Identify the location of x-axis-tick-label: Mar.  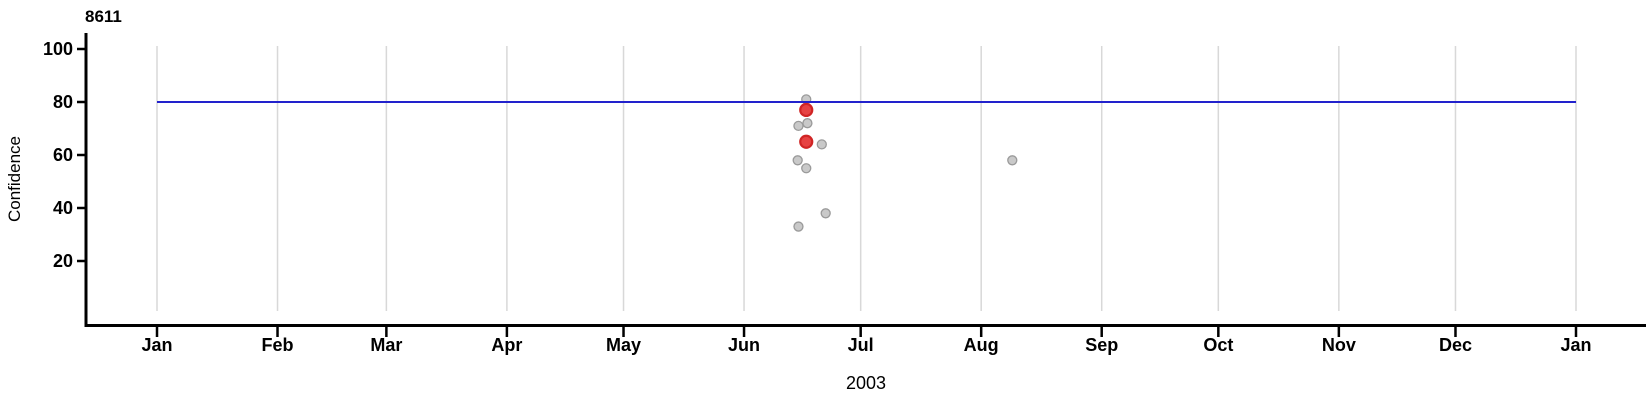
(386, 345).